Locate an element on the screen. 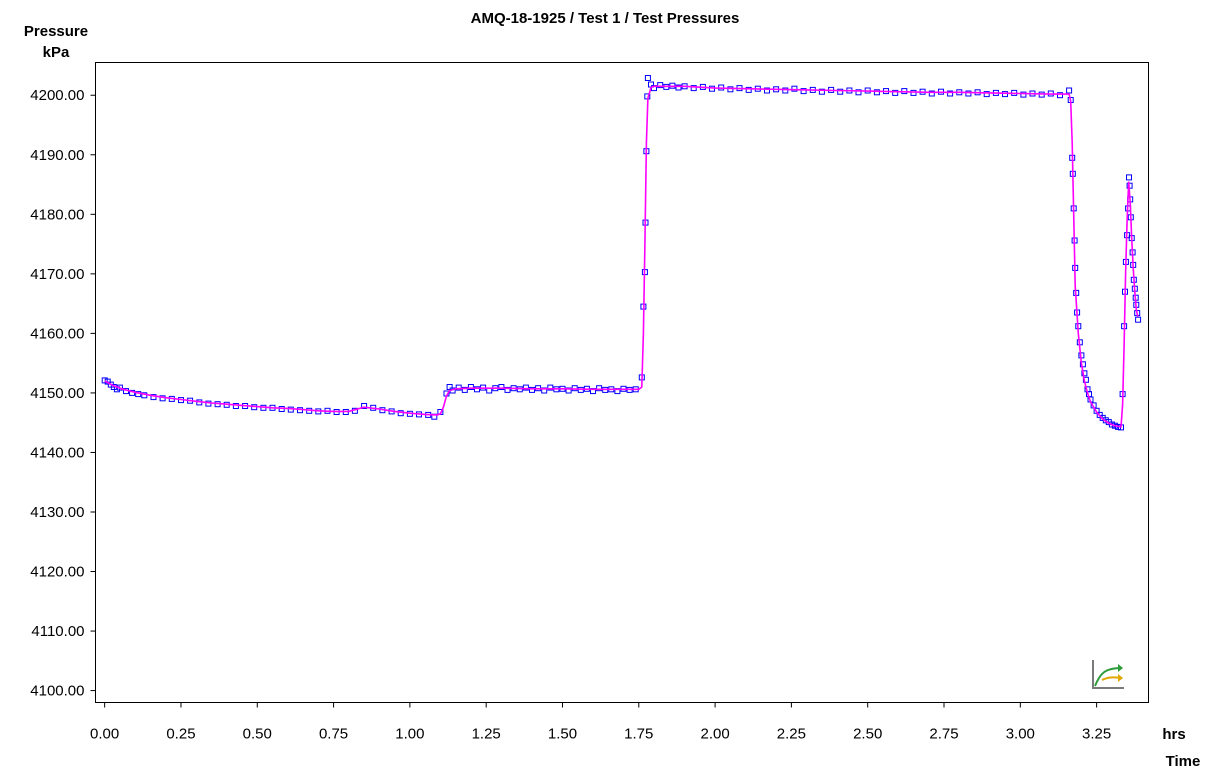 This screenshot has height=772, width=1211. y-axis-title: Pressure is located at coordinates (56, 31).